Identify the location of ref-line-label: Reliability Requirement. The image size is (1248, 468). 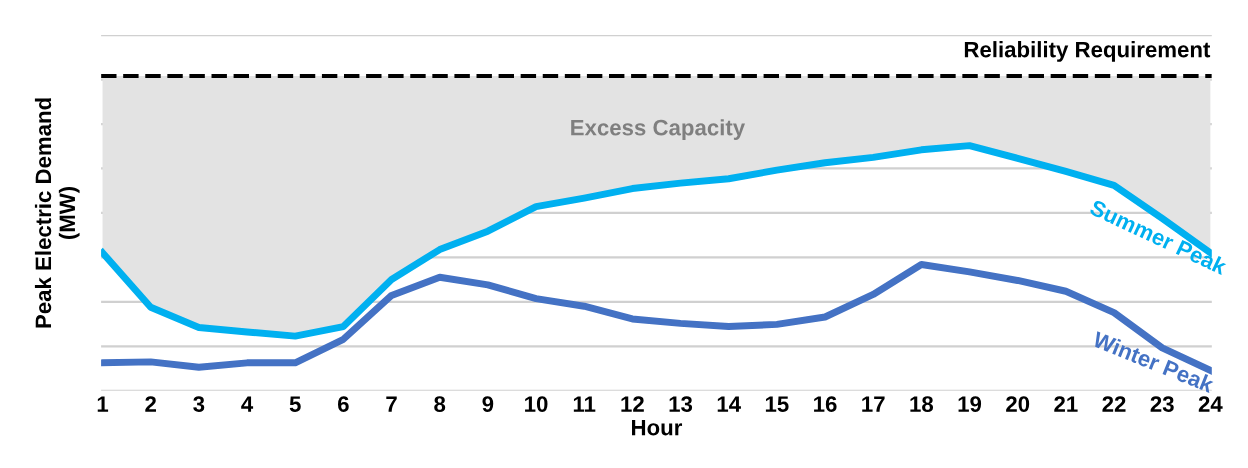
(1087, 51).